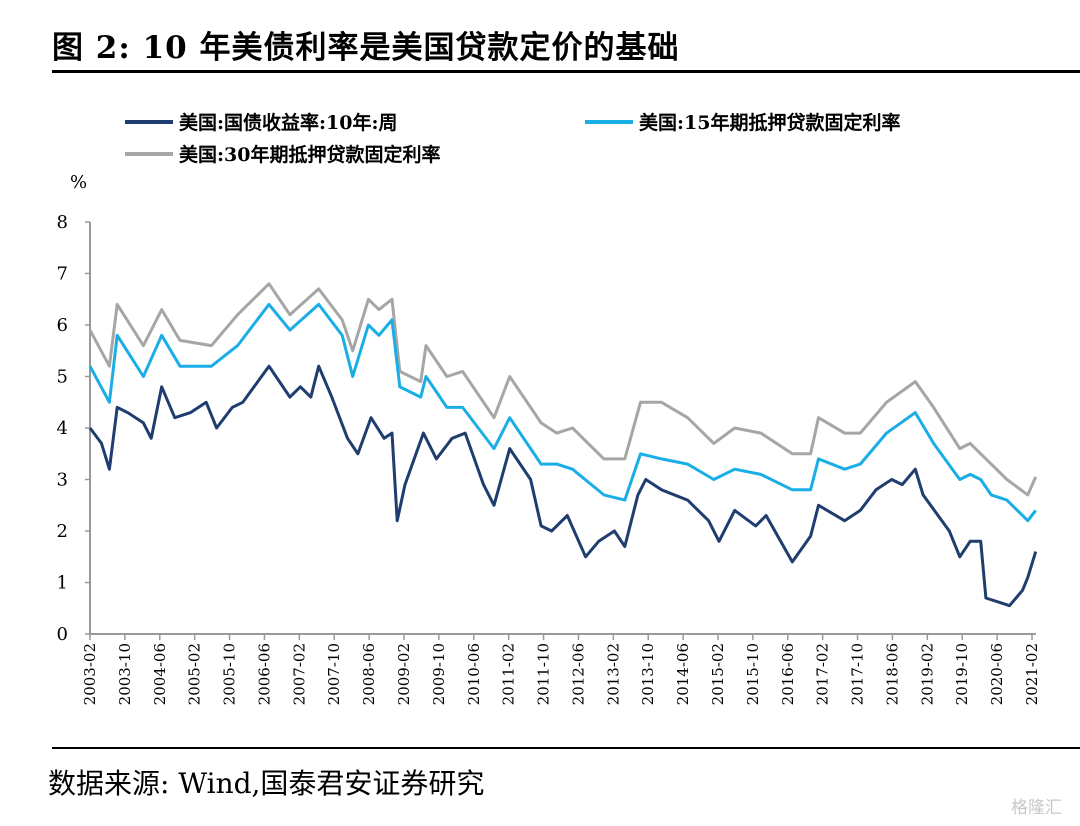 This screenshot has height=826, width=1080. Describe the element at coordinates (753, 674) in the screenshot. I see `x-tick-label: 2015-10` at that location.